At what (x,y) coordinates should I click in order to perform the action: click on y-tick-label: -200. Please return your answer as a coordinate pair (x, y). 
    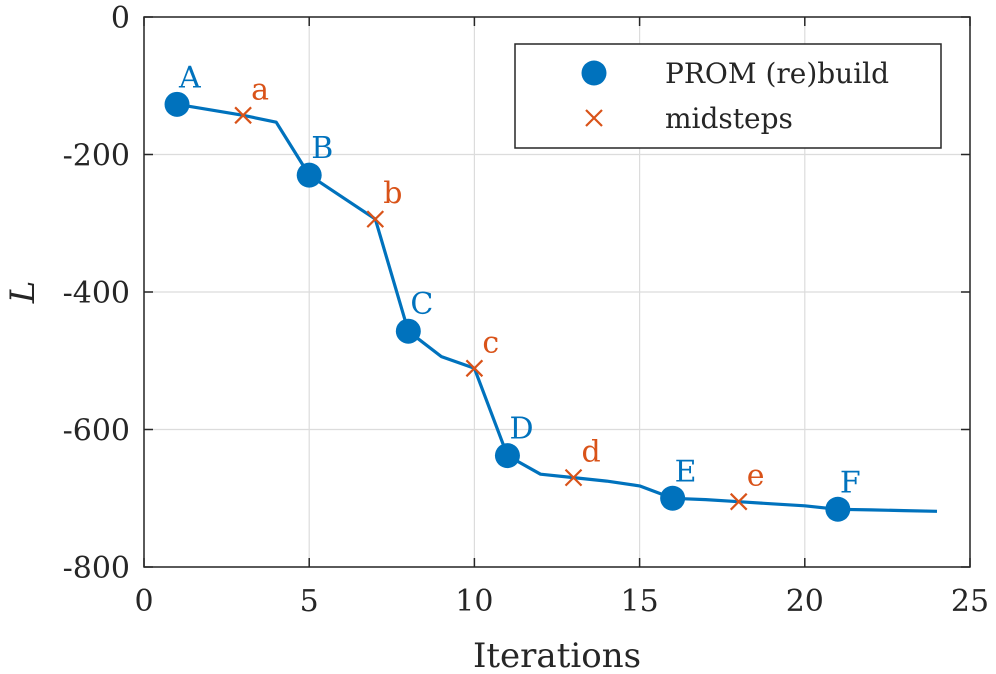
    Looking at the image, I should click on (96, 156).